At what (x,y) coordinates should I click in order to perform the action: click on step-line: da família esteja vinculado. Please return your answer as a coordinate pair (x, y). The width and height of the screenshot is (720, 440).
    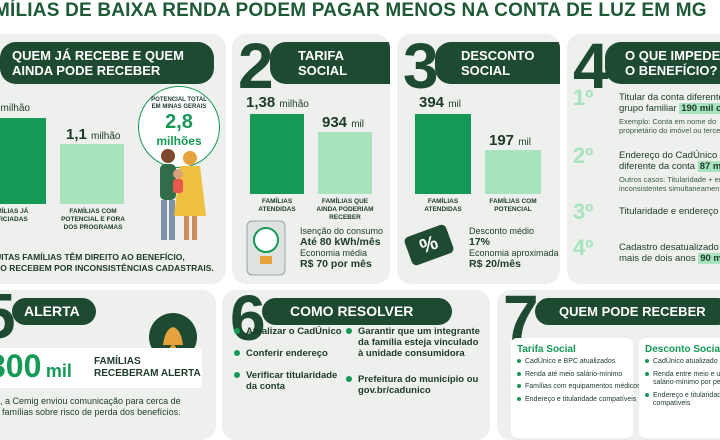
    Looking at the image, I should click on (418, 342).